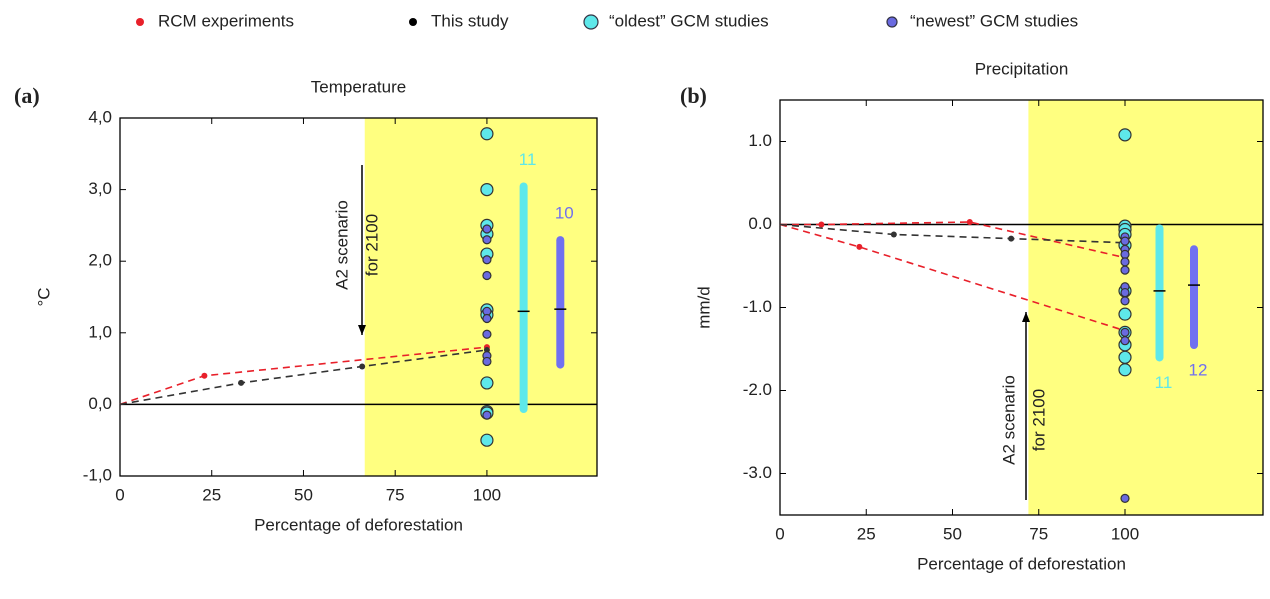  Describe the element at coordinates (100, 188) in the screenshot. I see `y-tick-label: 3,0` at that location.